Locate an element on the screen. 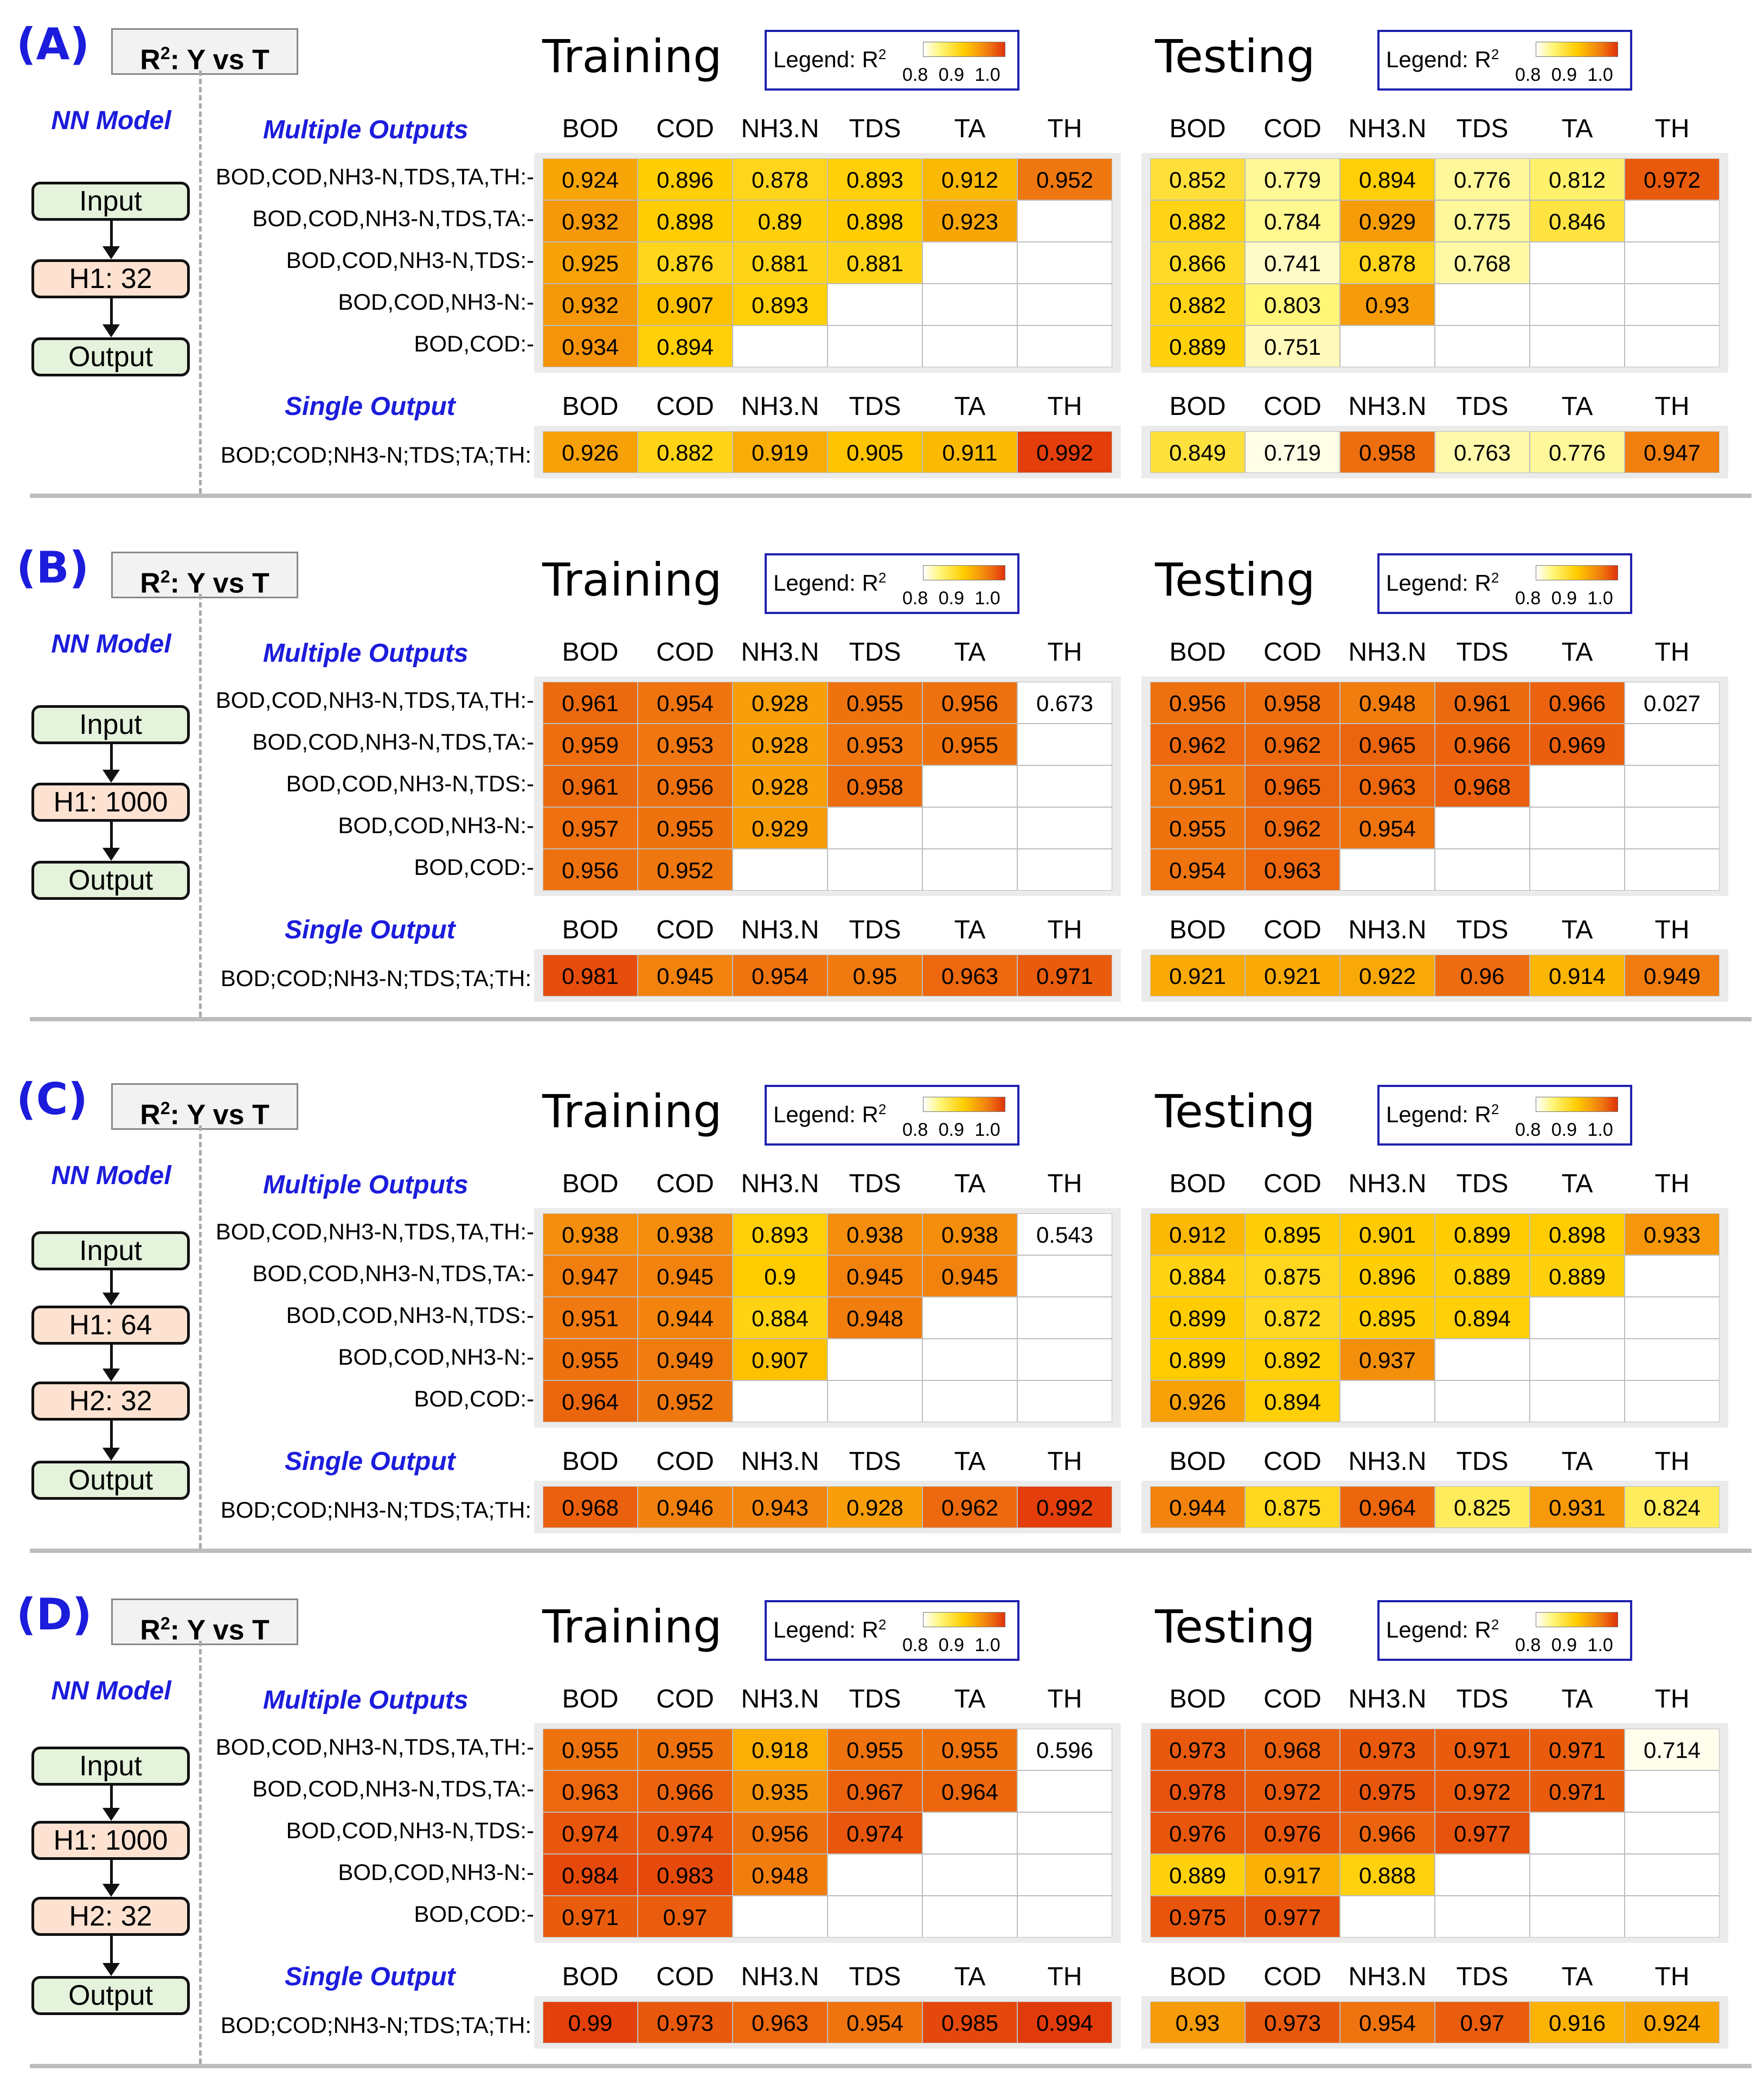 This screenshot has height=2091, width=1764. panel-d-training-multiple-cell-cod: 0.955 is located at coordinates (685, 1749).